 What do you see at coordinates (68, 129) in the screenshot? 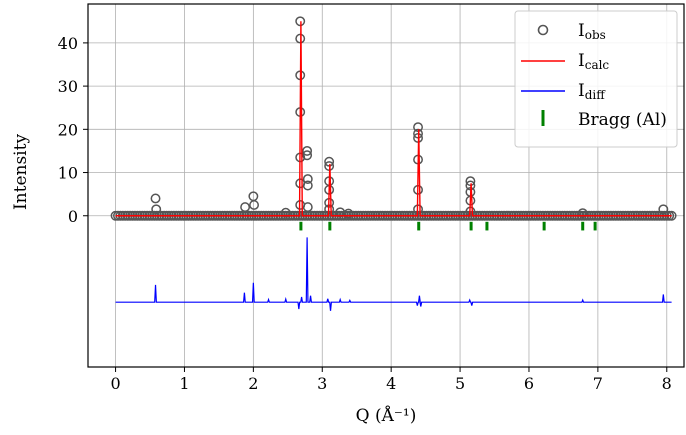
I see `y-tick-label: 20` at bounding box center [68, 129].